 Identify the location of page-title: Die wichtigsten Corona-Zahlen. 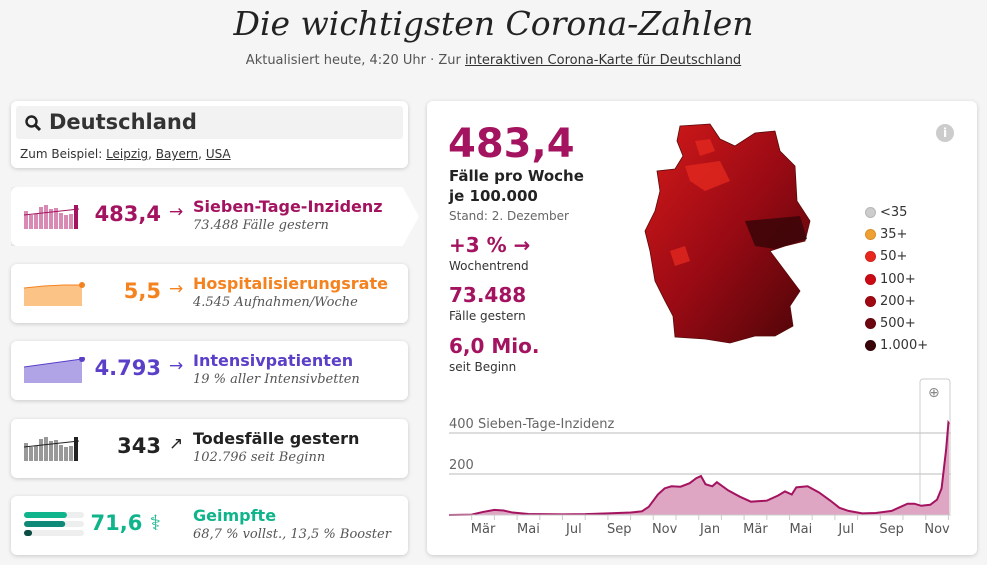
(493, 23).